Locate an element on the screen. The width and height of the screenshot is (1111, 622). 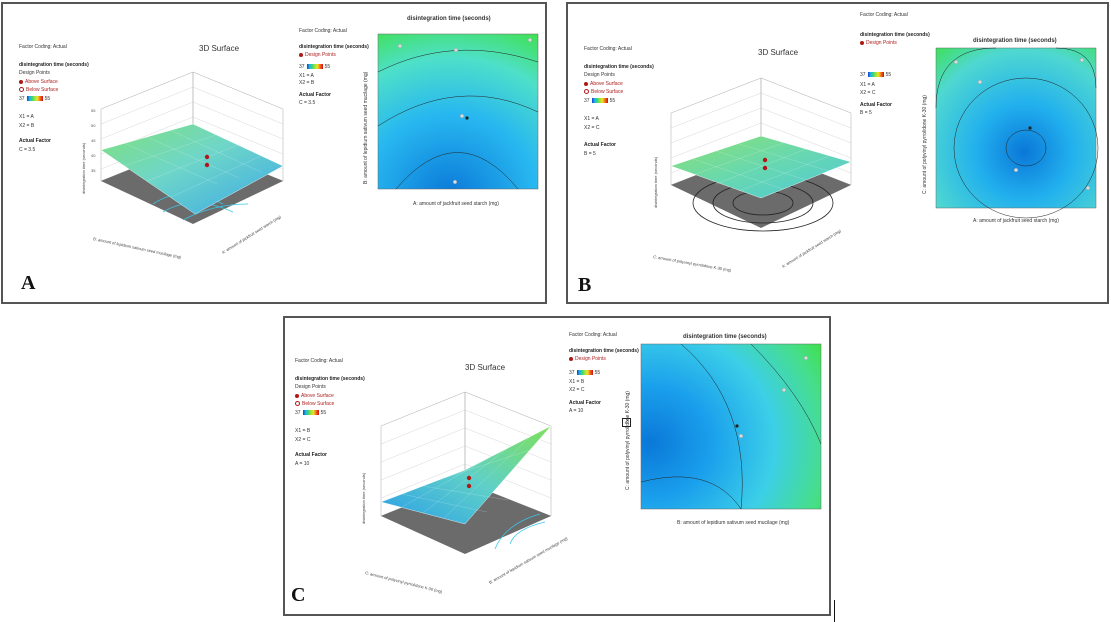
z-tick: 50 is located at coordinates (93, 125).